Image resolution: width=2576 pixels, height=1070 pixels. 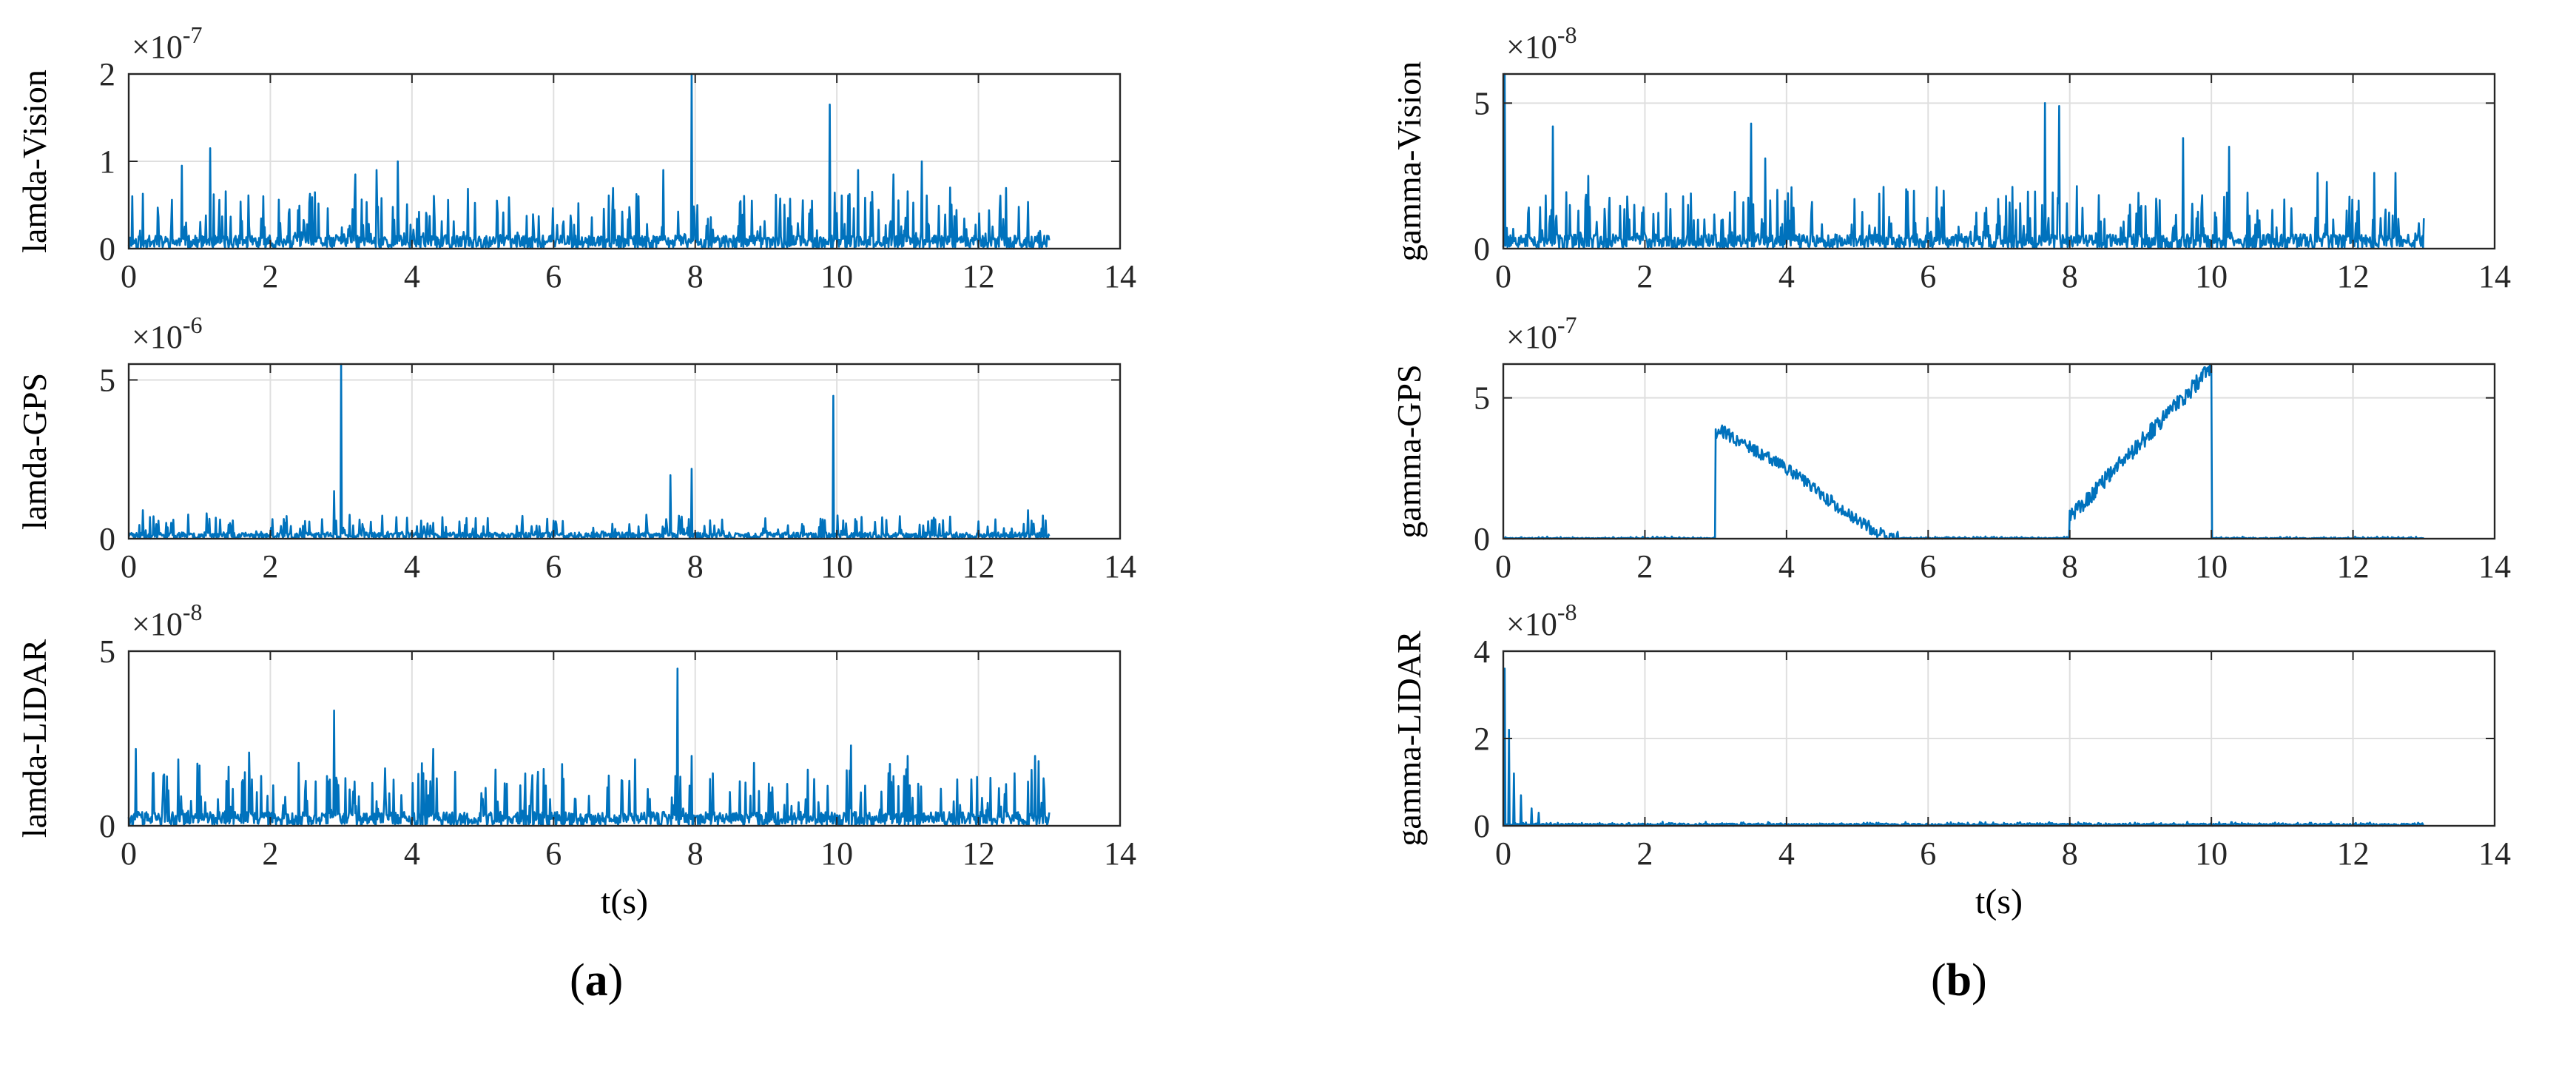 I want to click on caption-a: (a), so click(x=596, y=981).